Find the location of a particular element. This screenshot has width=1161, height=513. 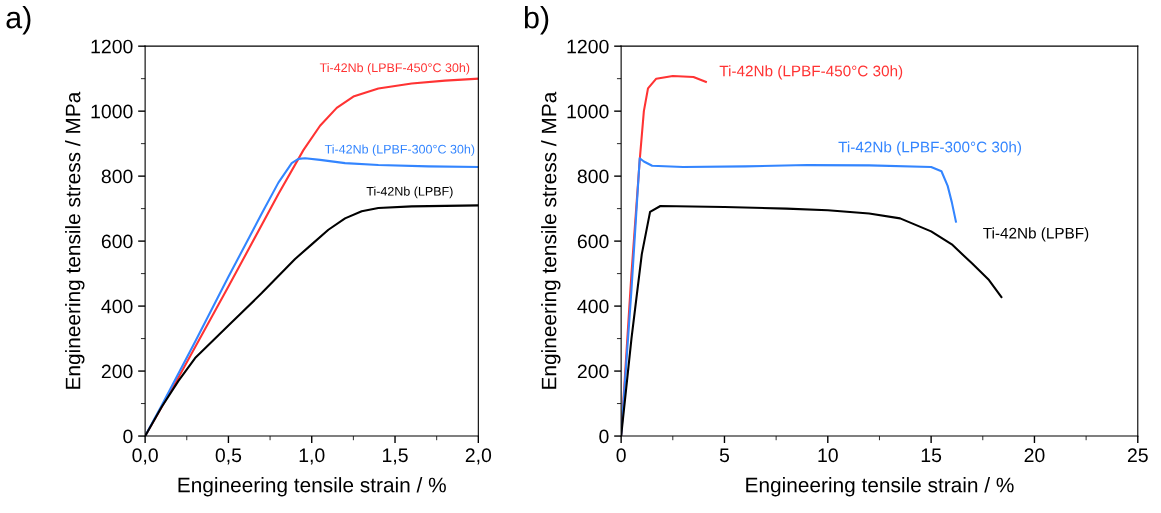

x-tick-label: 5 is located at coordinates (724, 455).